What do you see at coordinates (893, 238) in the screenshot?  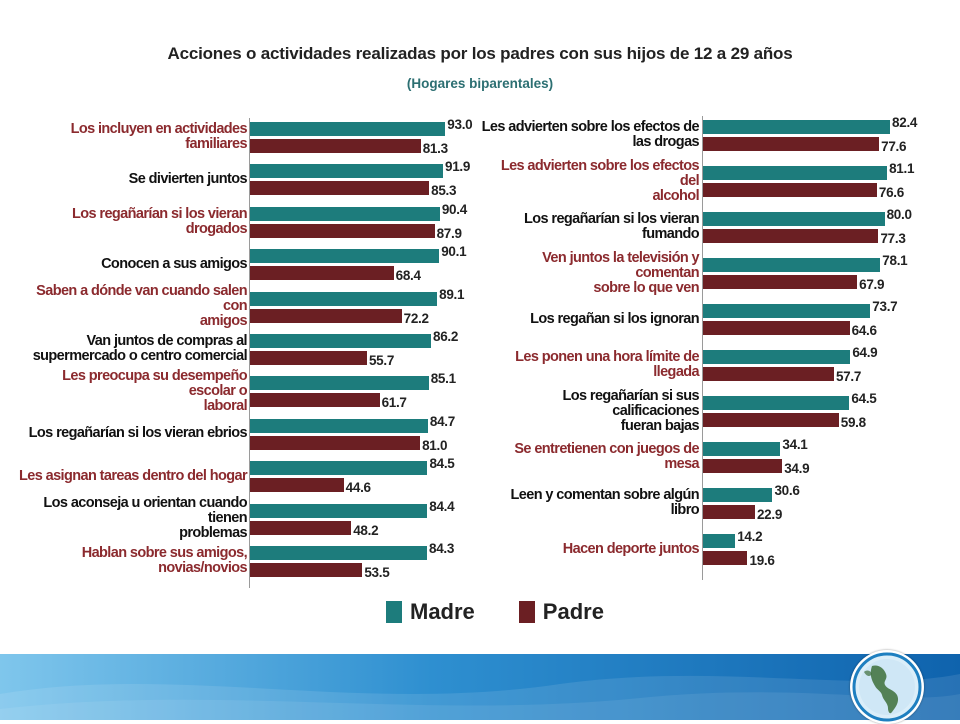 I see `value-label-padre: 77.3` at bounding box center [893, 238].